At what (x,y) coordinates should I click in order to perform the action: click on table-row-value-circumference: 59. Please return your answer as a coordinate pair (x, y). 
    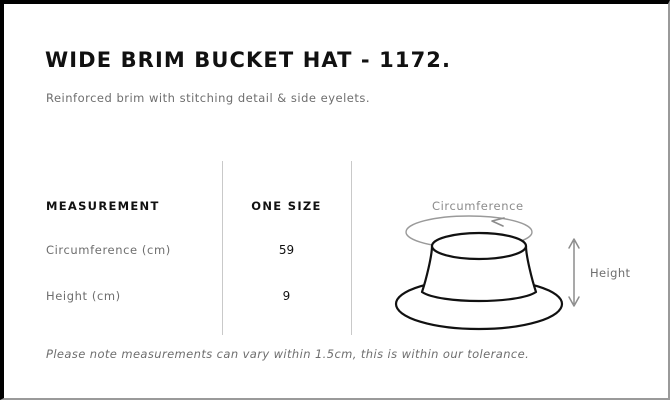
    Looking at the image, I should click on (286, 250).